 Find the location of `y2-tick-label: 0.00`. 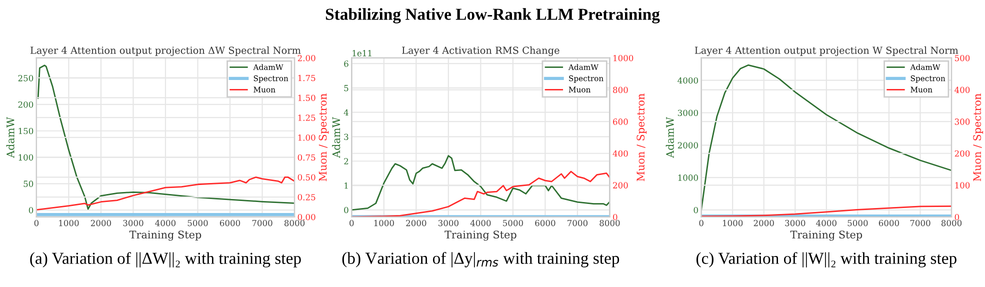

y2-tick-label: 0.00 is located at coordinates (307, 217).